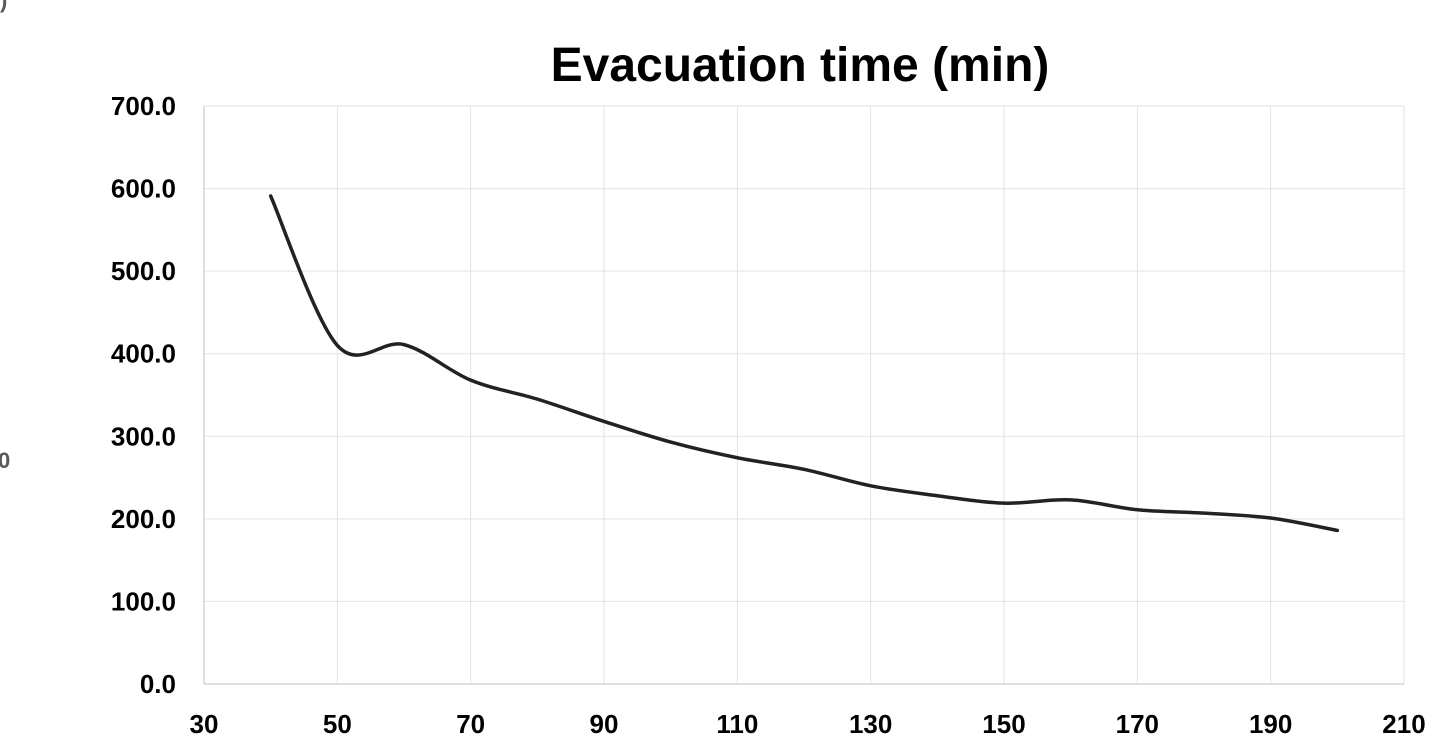 This screenshot has height=738, width=1451. What do you see at coordinates (143, 106) in the screenshot?
I see `y-tick-label: 700.0` at bounding box center [143, 106].